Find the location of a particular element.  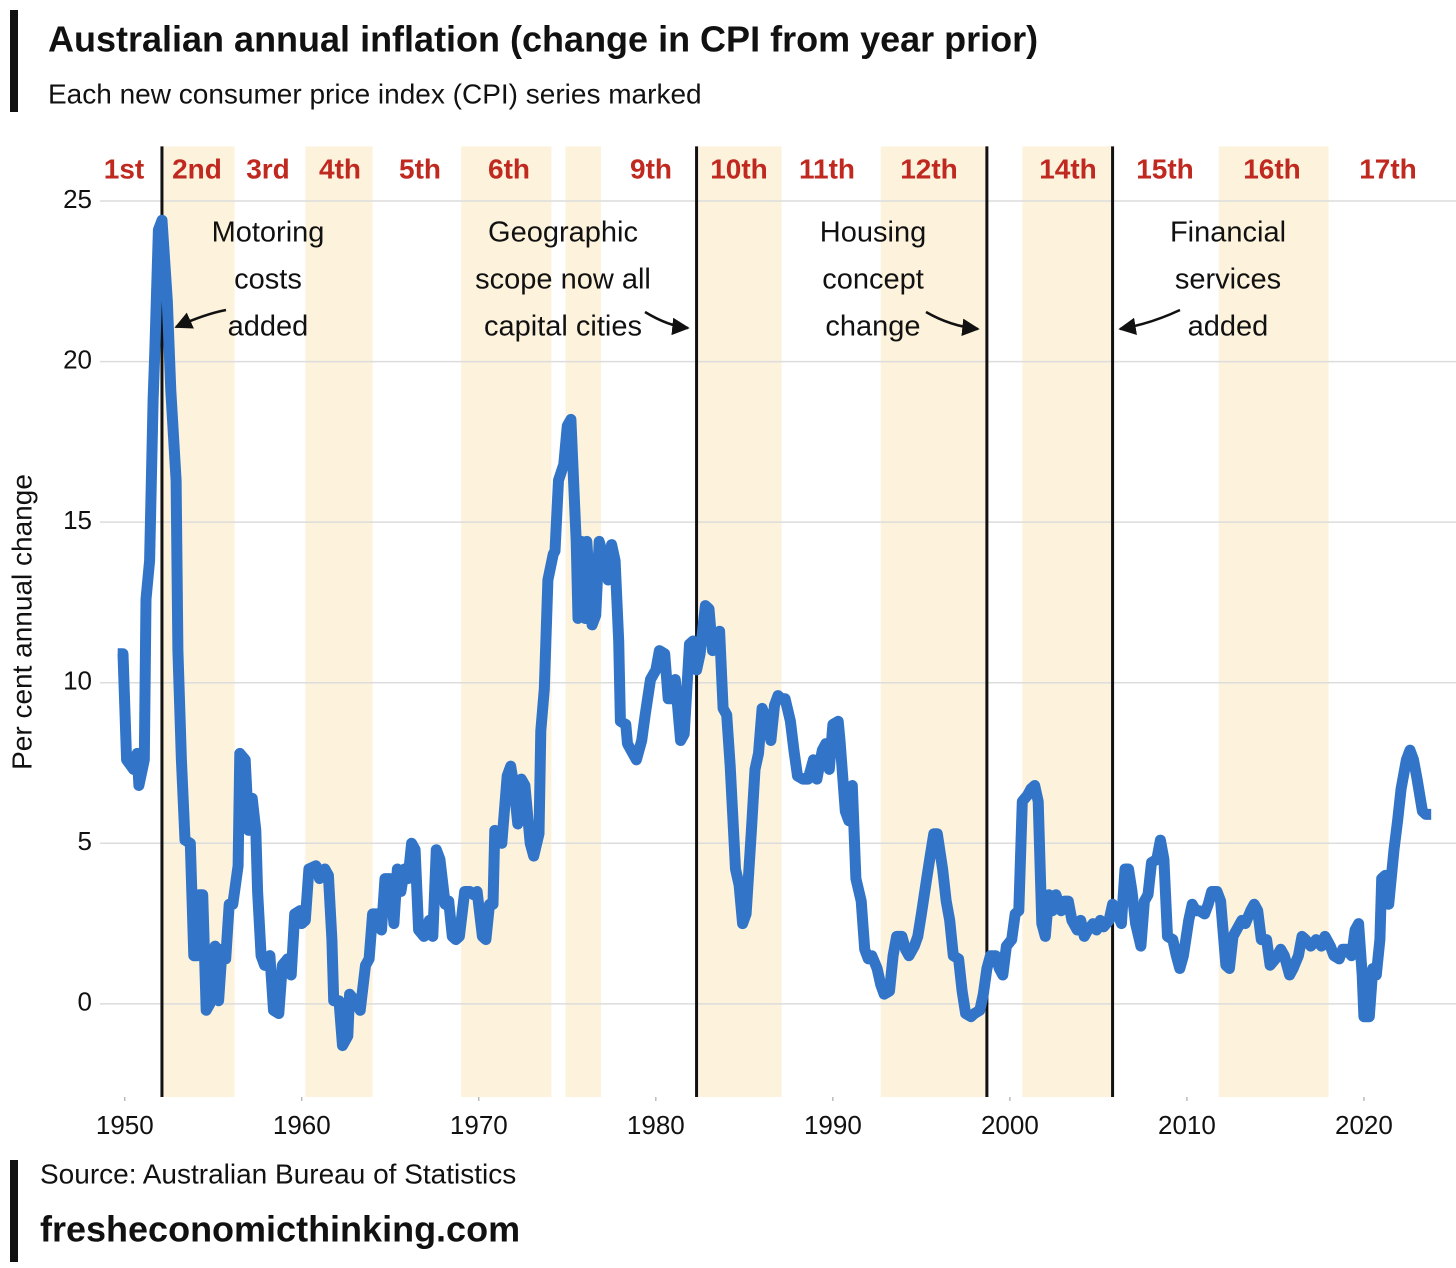

annotation: Motoring is located at coordinates (268, 233).